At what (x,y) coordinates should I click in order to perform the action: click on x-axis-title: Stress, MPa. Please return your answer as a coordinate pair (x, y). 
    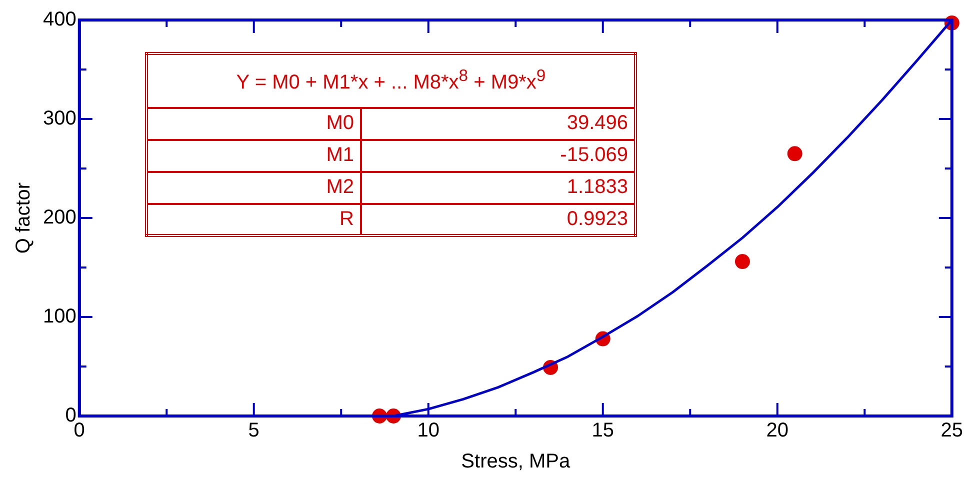
    Looking at the image, I should click on (516, 461).